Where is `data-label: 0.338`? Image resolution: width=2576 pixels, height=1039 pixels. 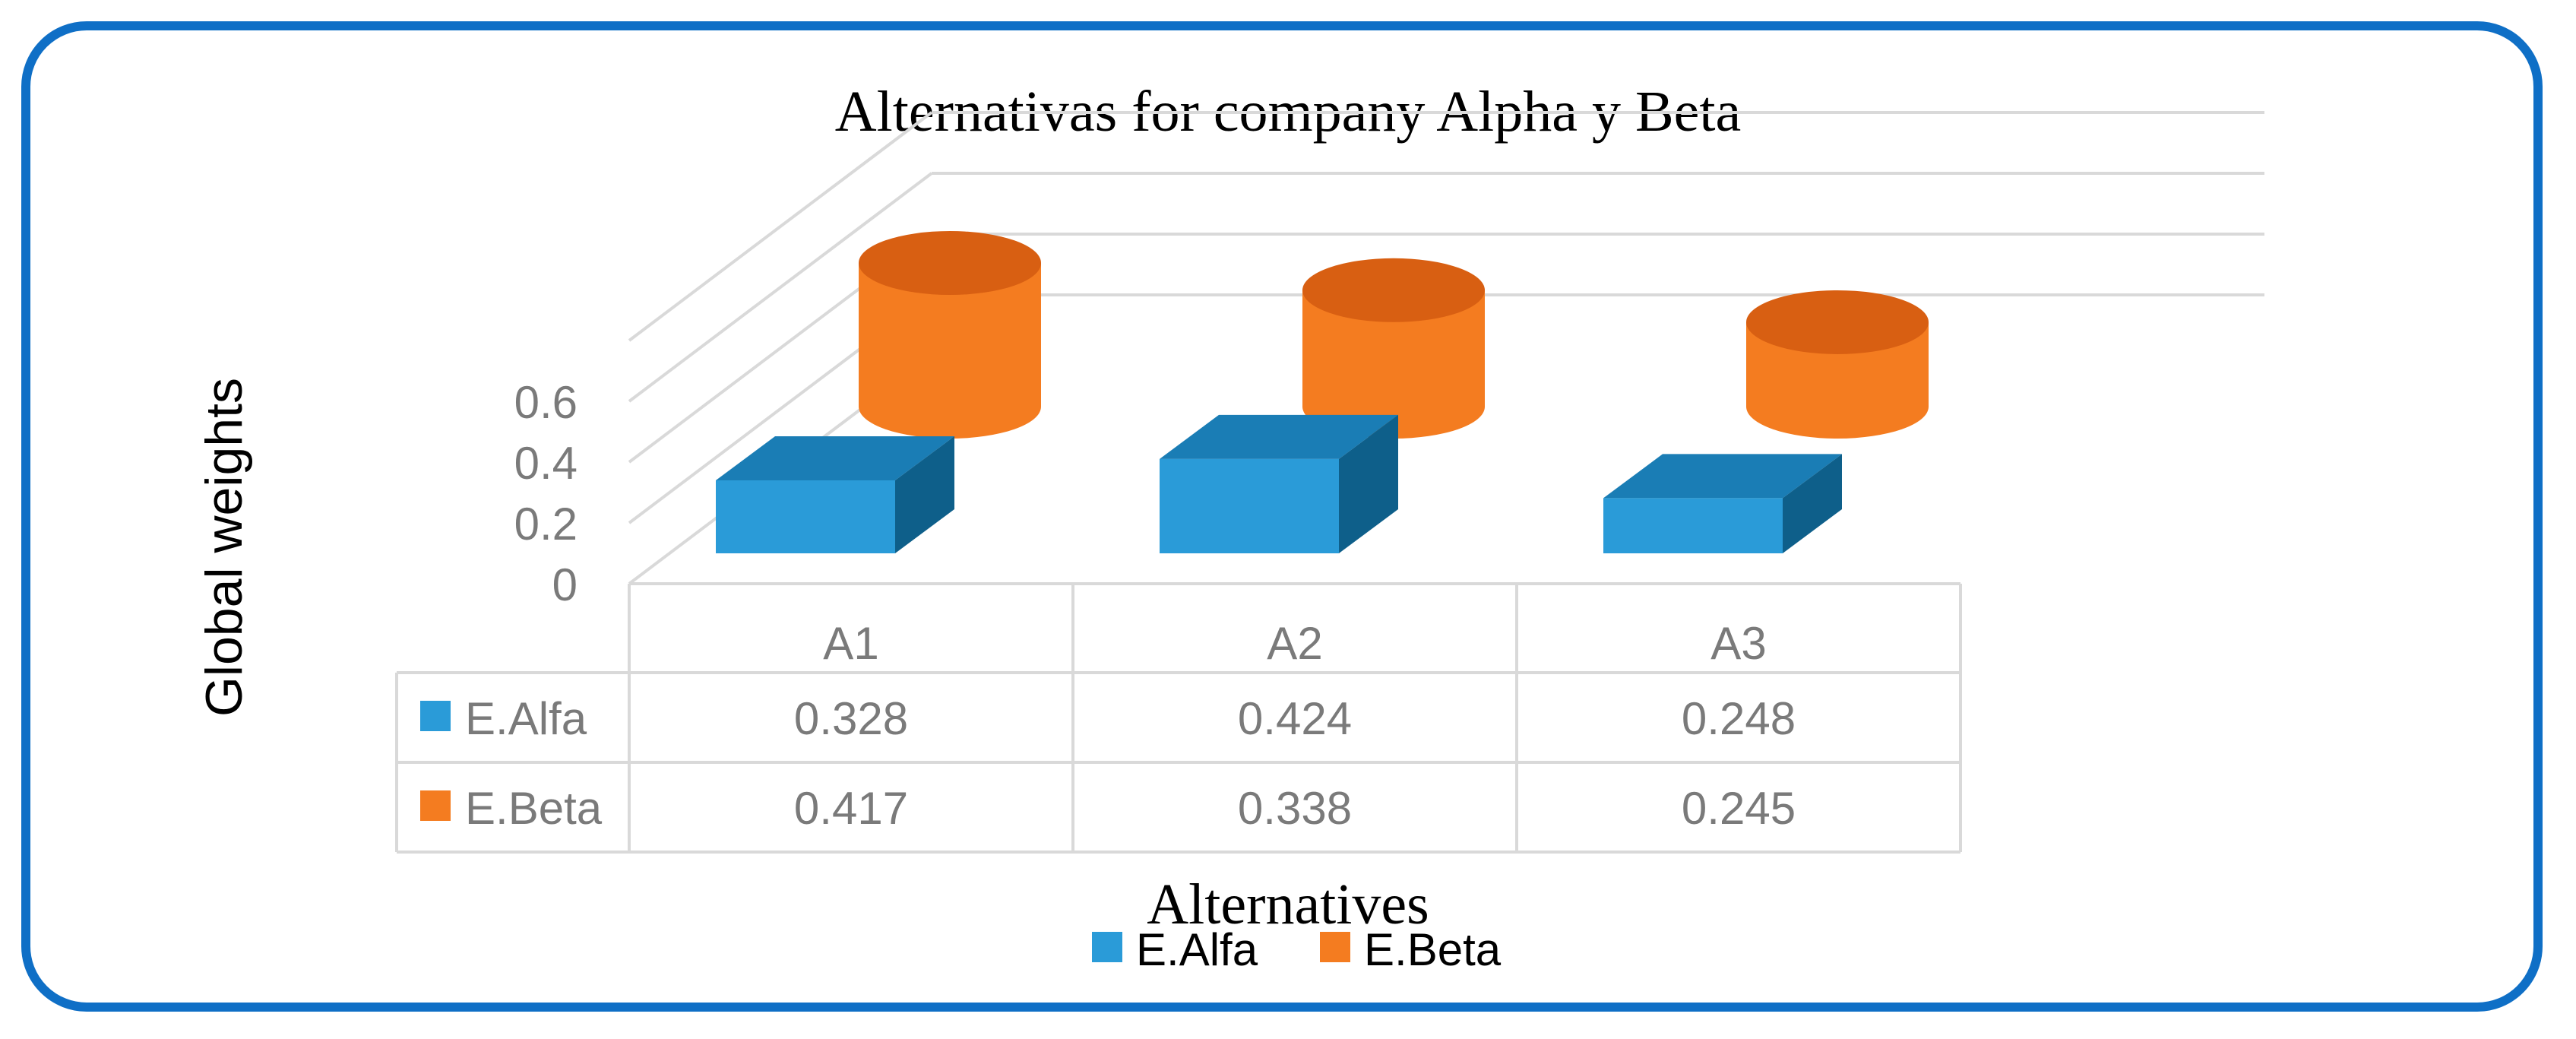
data-label: 0.338 is located at coordinates (1295, 808).